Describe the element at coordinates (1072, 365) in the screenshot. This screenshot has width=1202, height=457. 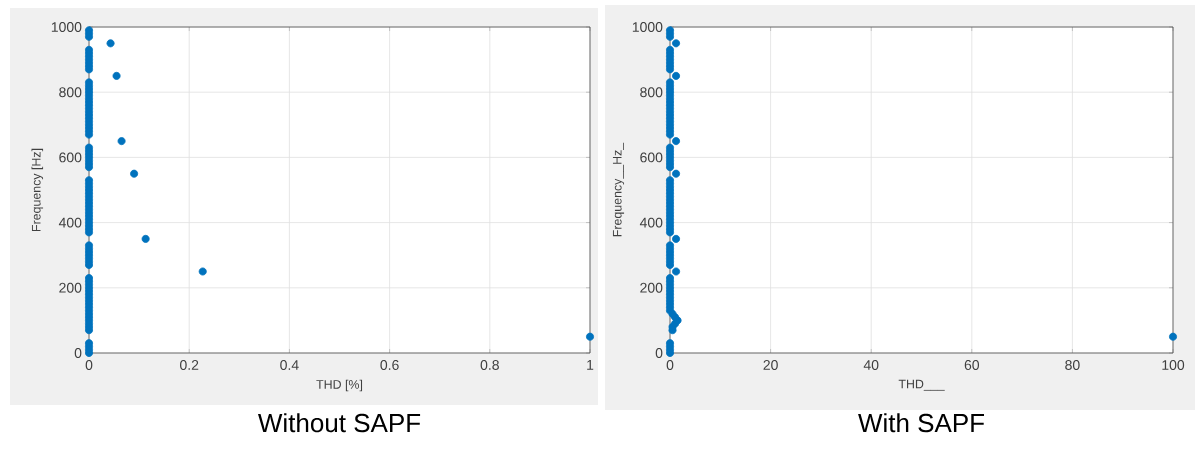
I see `x-tick-label: 80` at that location.